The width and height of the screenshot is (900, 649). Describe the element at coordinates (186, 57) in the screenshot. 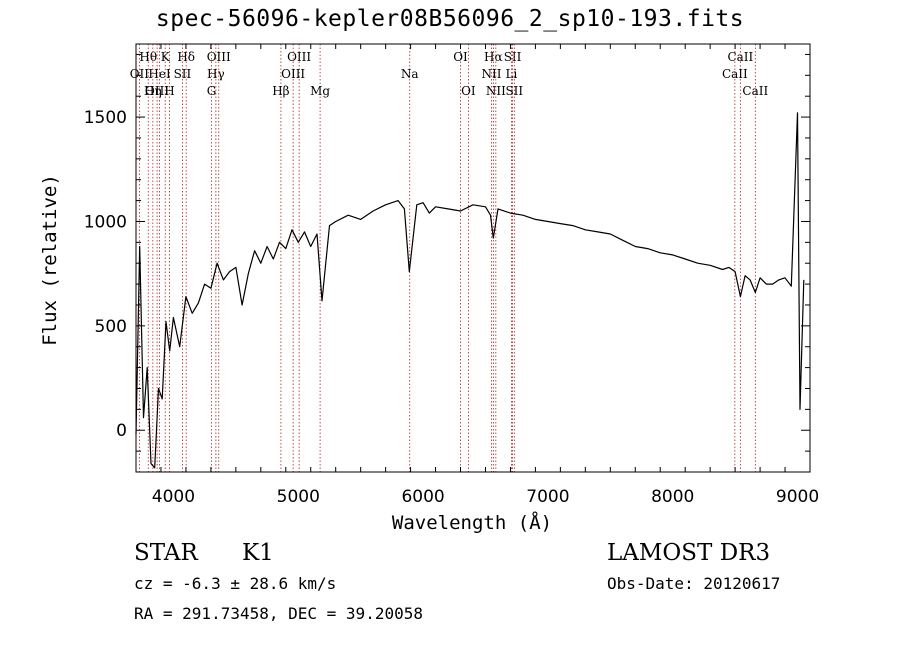

I see `line-label: Hδ` at that location.